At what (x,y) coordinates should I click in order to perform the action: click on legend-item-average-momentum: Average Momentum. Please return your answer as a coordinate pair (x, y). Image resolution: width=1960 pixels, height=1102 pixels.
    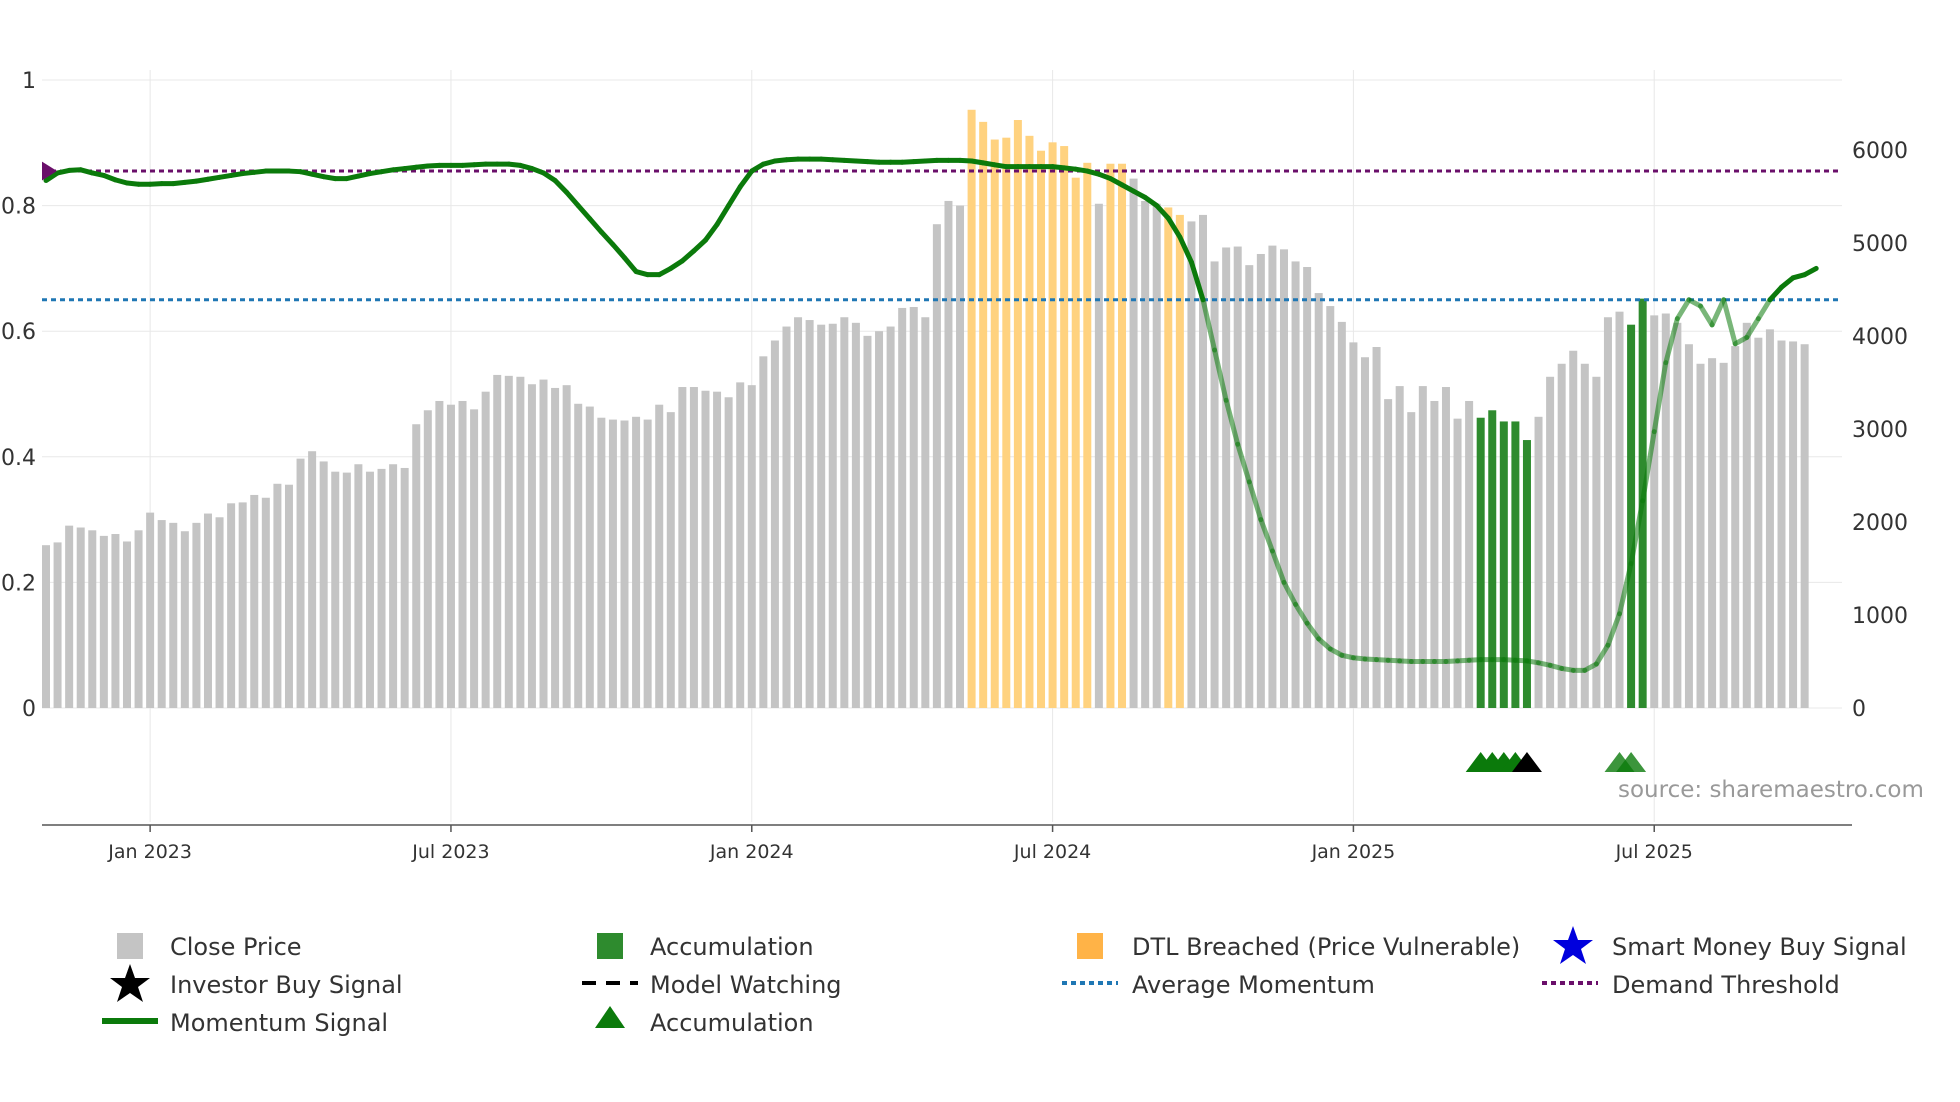
    Looking at the image, I should click on (1218, 985).